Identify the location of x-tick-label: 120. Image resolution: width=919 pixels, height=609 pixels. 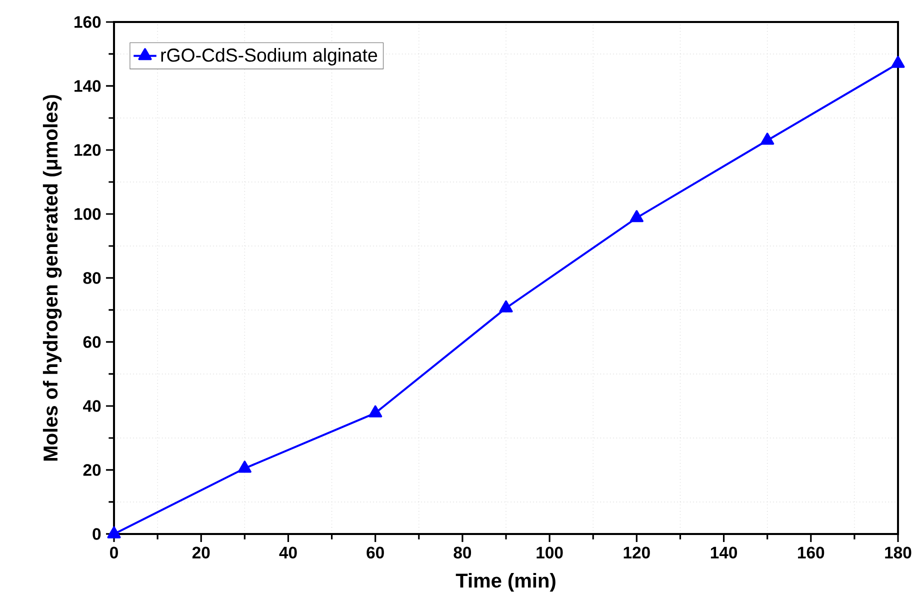
(637, 552).